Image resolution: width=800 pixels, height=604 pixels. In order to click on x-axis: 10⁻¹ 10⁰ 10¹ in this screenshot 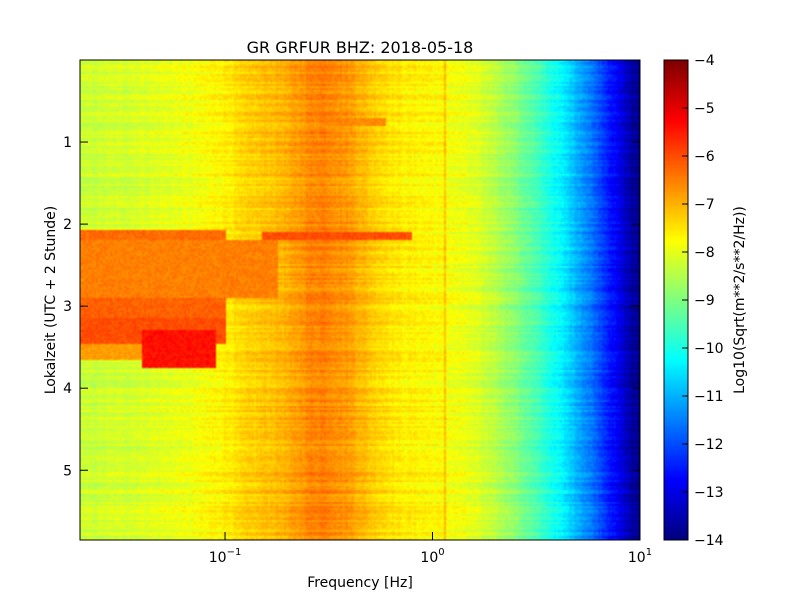, I will do `click(430, 549)`.